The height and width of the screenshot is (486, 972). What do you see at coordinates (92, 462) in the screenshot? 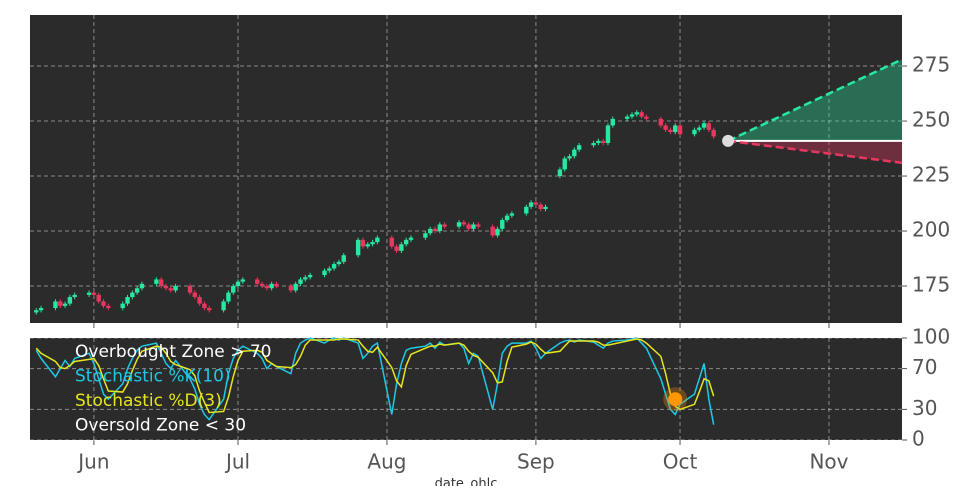
I see `x-tick-label: Jun` at bounding box center [92, 462].